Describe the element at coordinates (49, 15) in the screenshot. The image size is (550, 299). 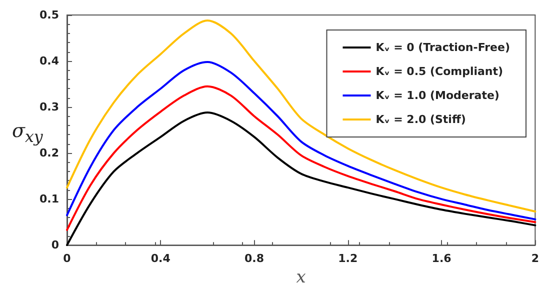
I see `y-tick-label: 0.5` at that location.